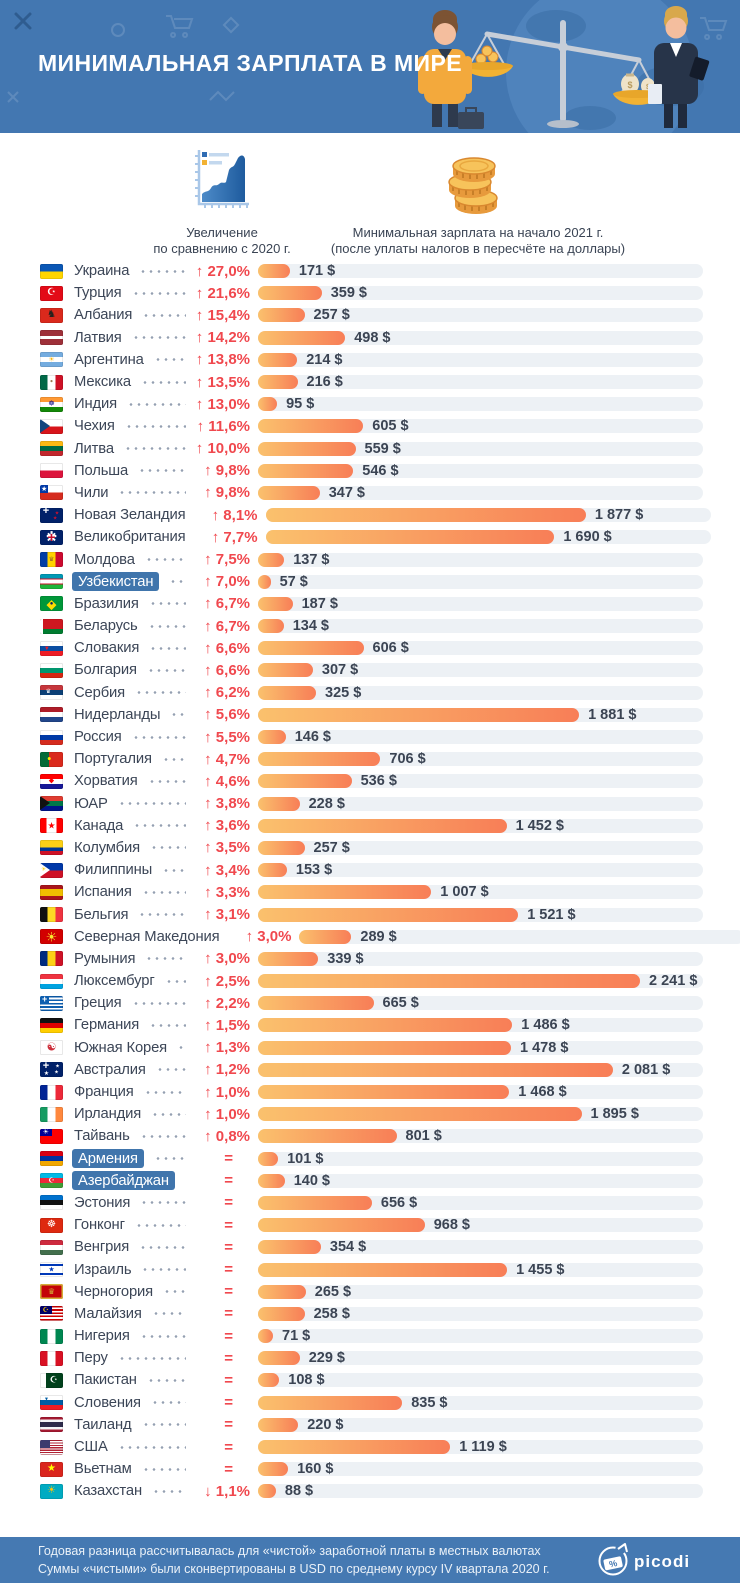  I want to click on bar-value-label: 216 $, so click(324, 382).